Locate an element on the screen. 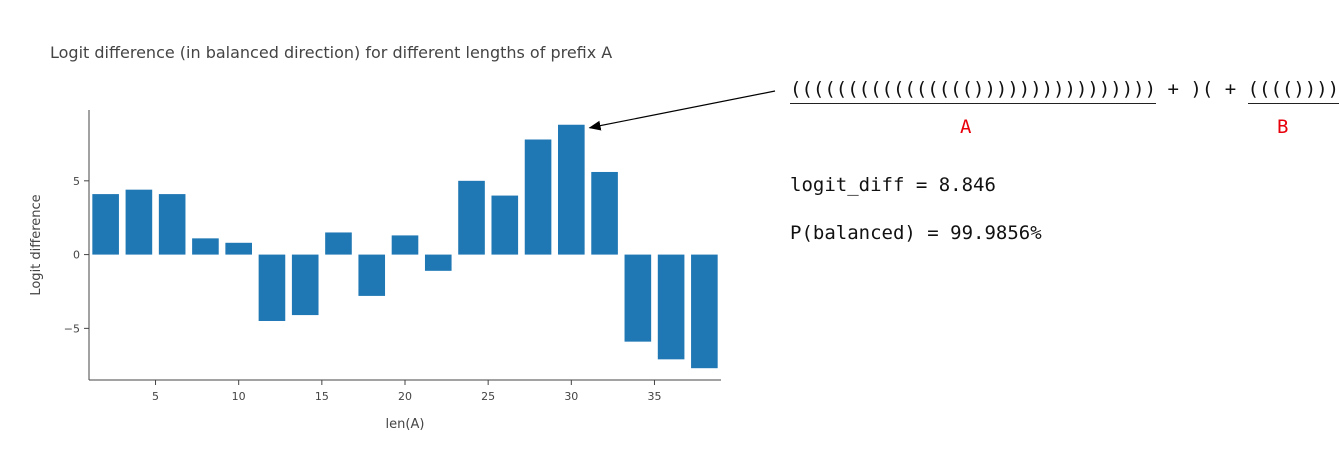 The width and height of the screenshot is (1340, 470). y-tick-label: −5 is located at coordinates (72, 328).